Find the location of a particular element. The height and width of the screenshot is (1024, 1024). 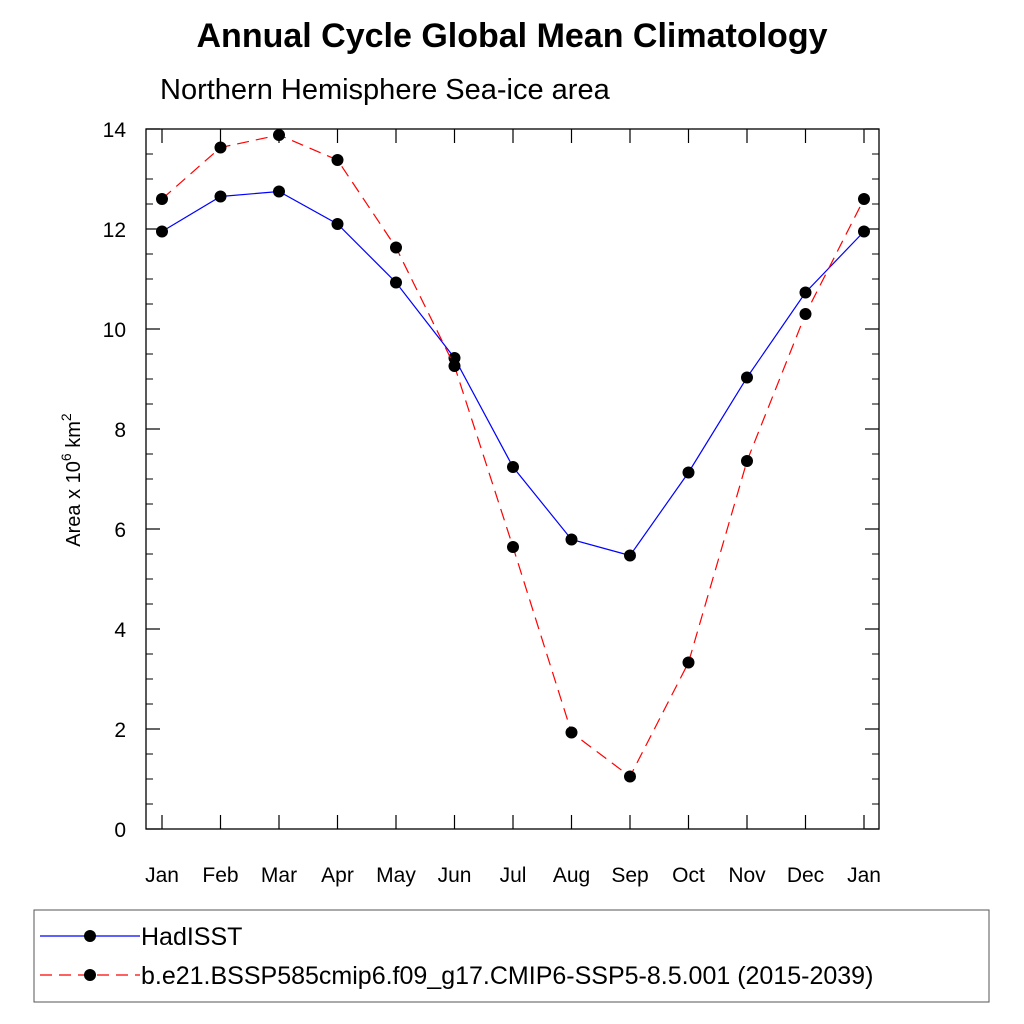

x-tick-label: Aug is located at coordinates (571, 875).